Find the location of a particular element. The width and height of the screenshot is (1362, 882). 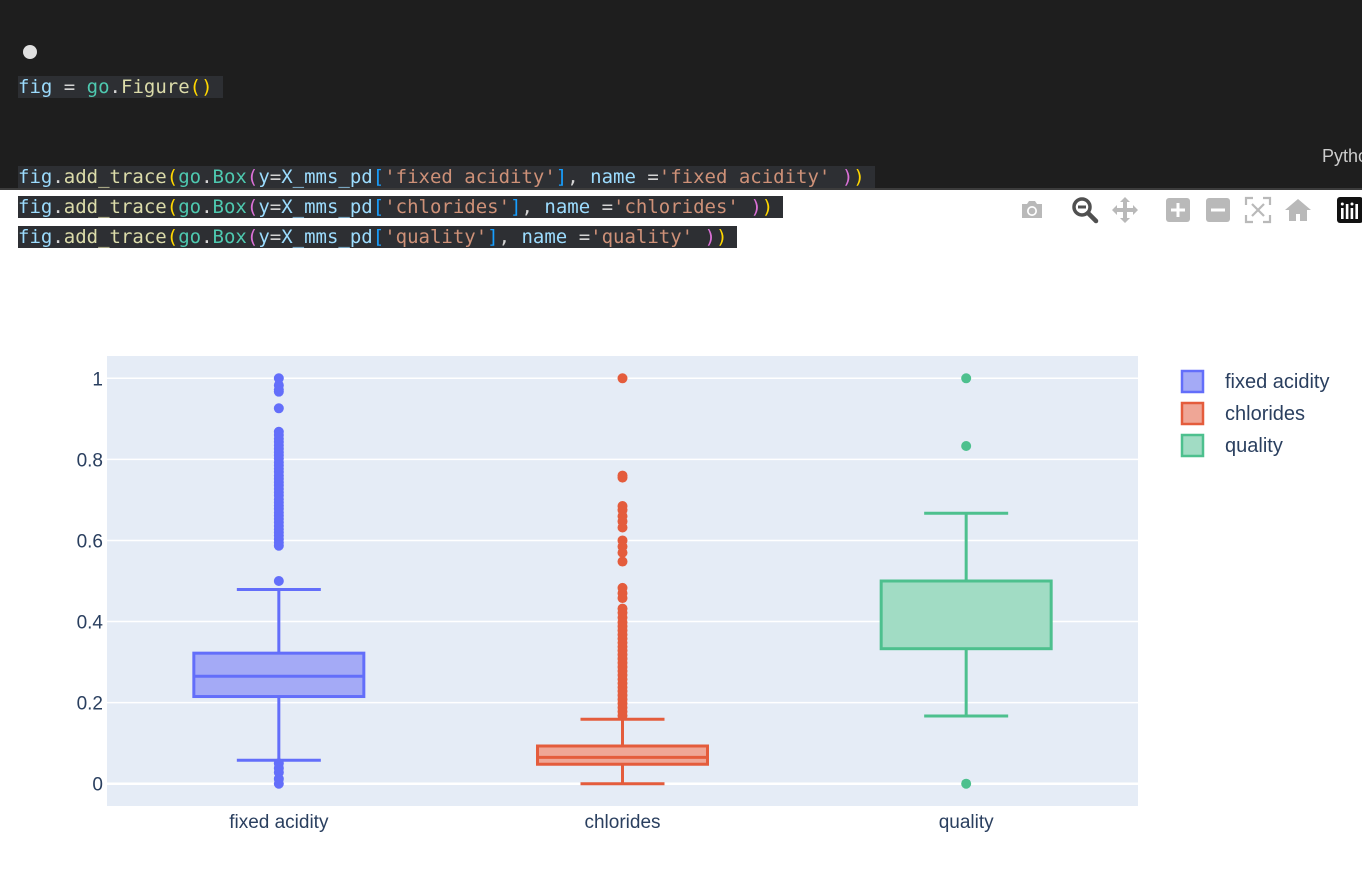

y-tick-label: 0.8 is located at coordinates (90, 460).